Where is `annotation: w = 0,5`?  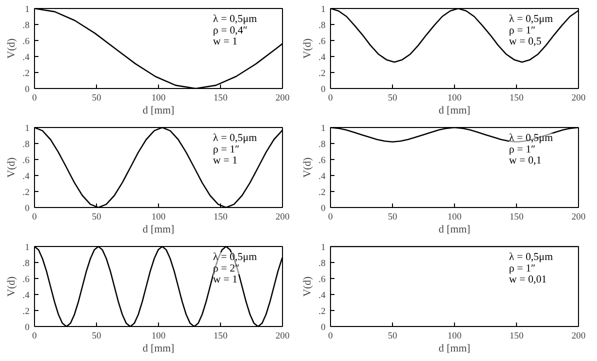
annotation: w = 0,5 is located at coordinates (525, 42).